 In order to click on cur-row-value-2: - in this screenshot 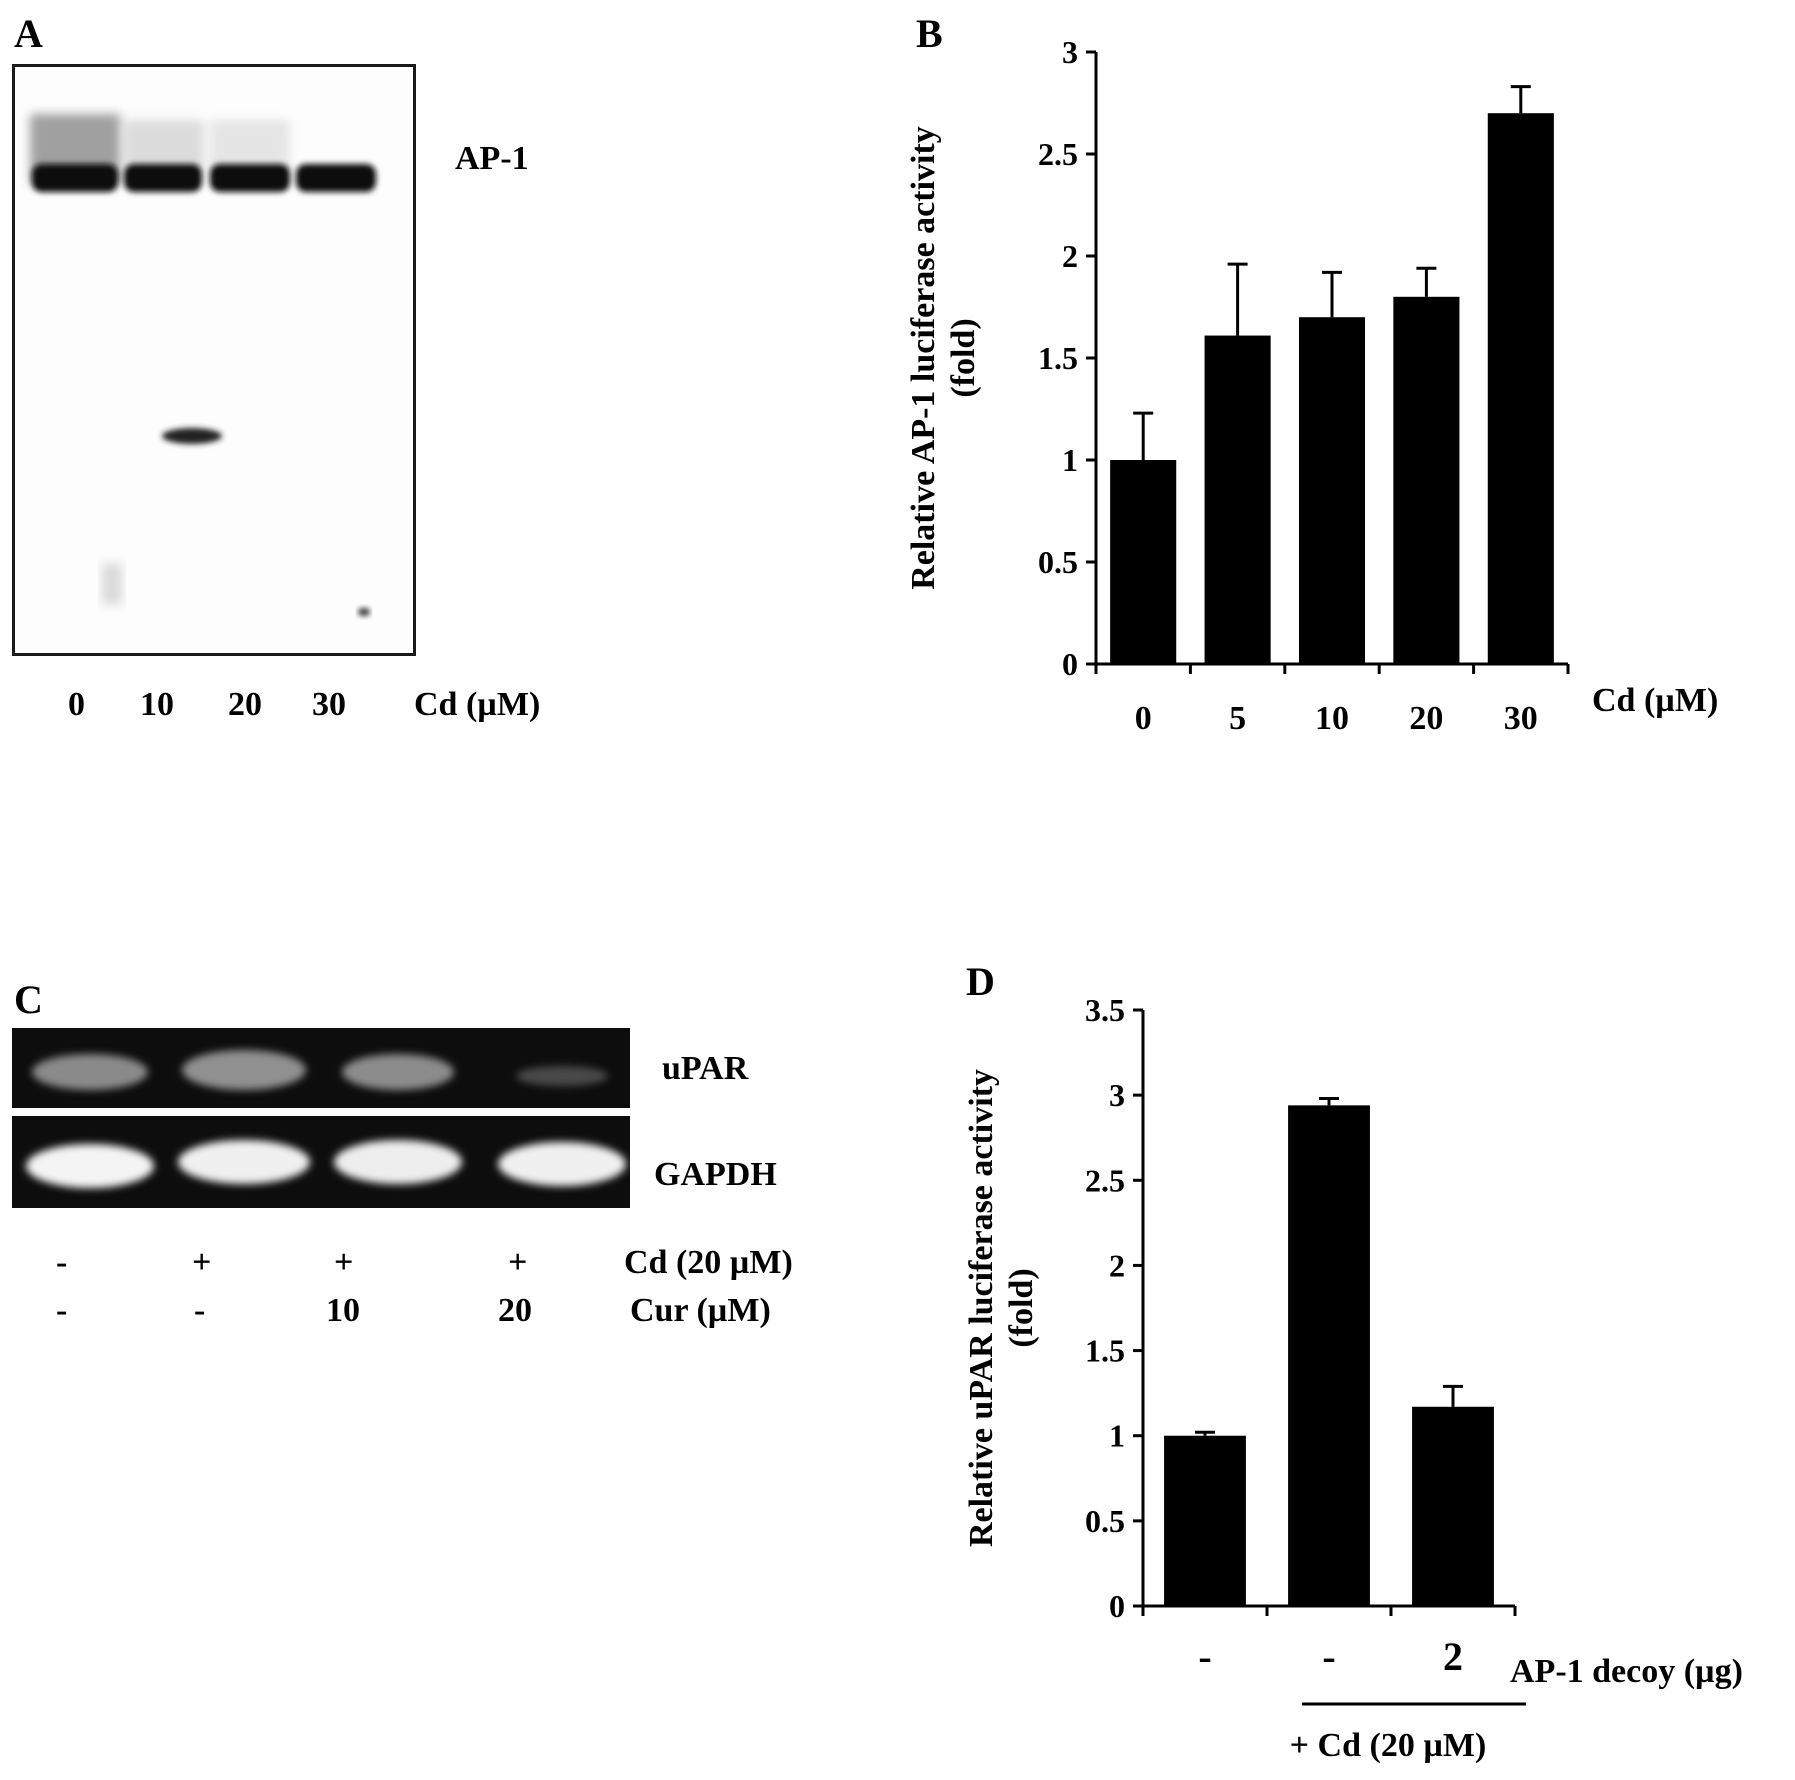, I will do `click(200, 1310)`.